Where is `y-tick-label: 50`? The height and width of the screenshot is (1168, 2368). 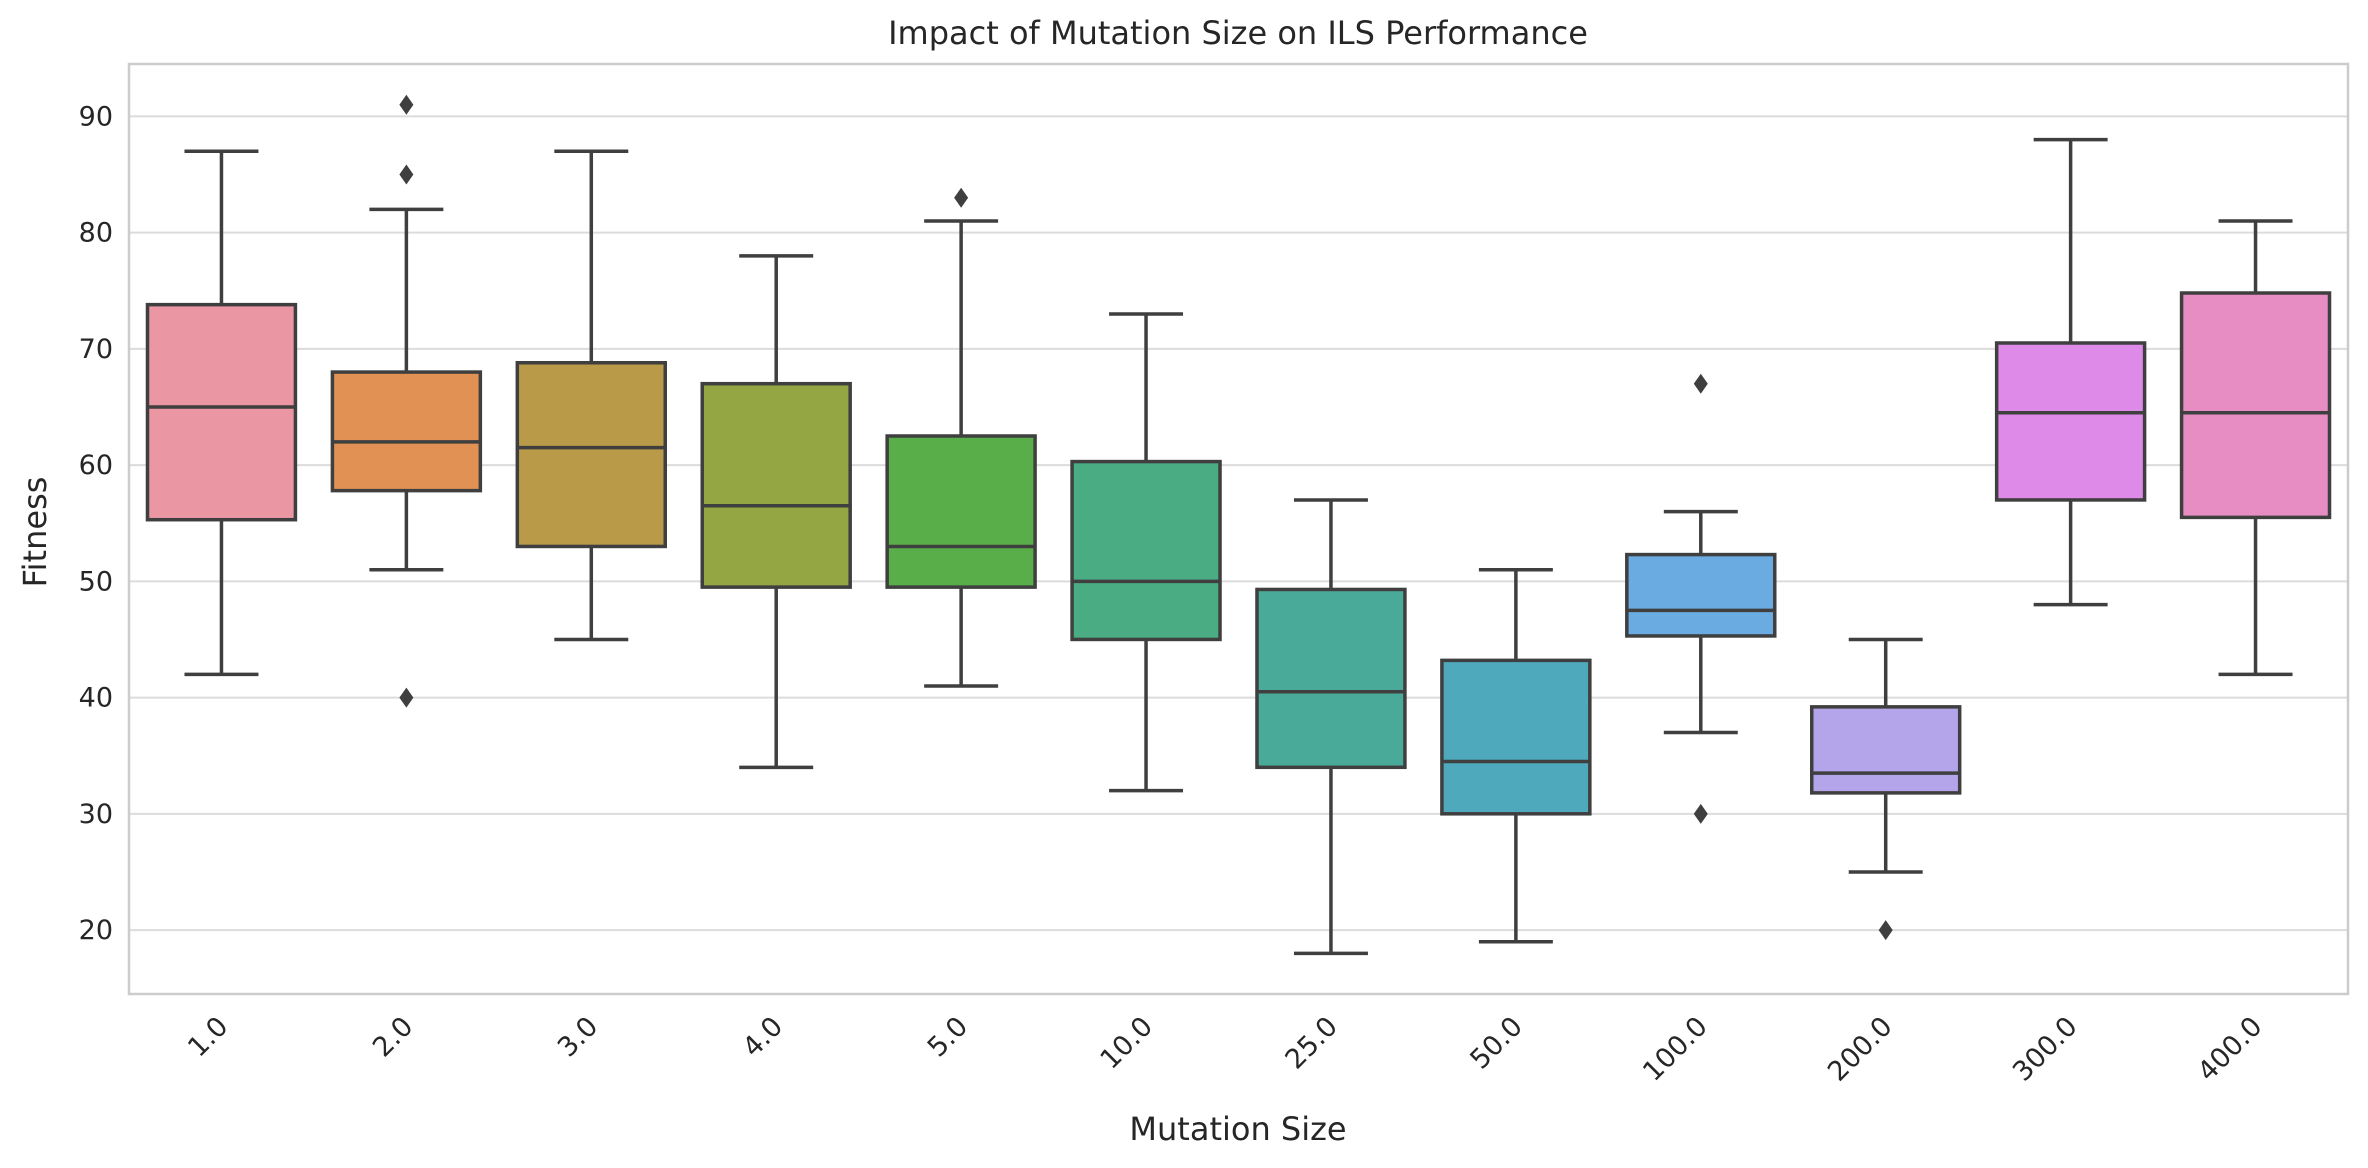
y-tick-label: 50 is located at coordinates (96, 581).